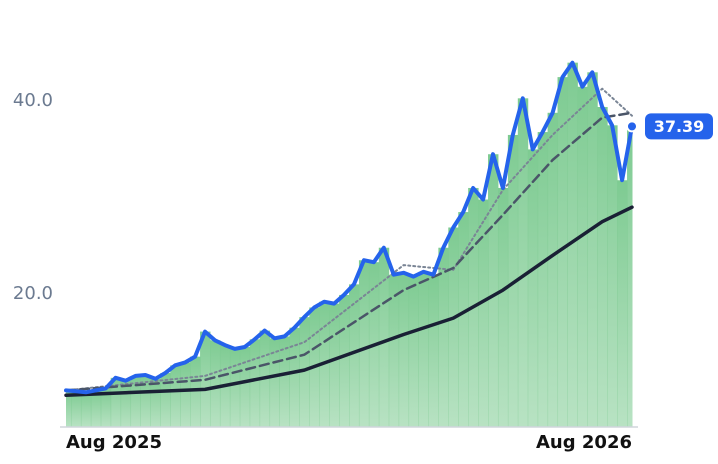 Image resolution: width=718 pixels, height=464 pixels. I want to click on last-point, so click(632, 126).